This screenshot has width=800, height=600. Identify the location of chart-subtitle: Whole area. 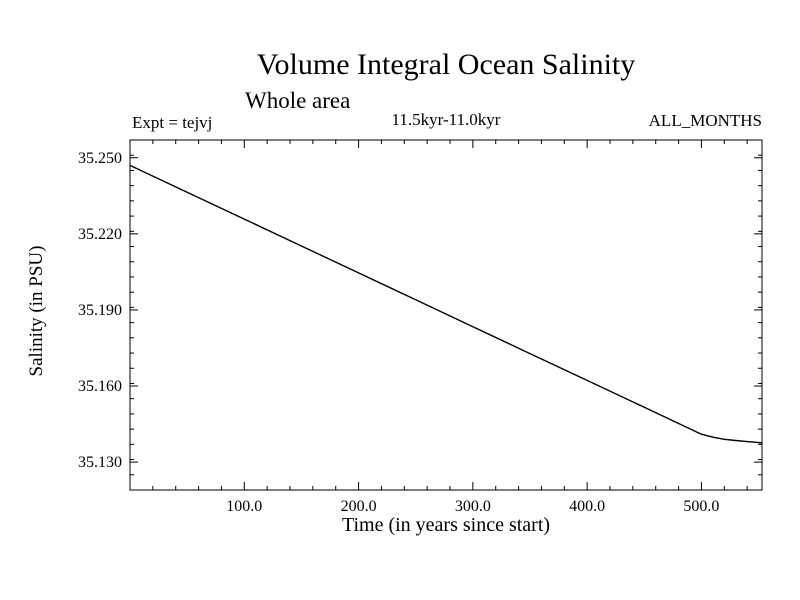
(298, 100).